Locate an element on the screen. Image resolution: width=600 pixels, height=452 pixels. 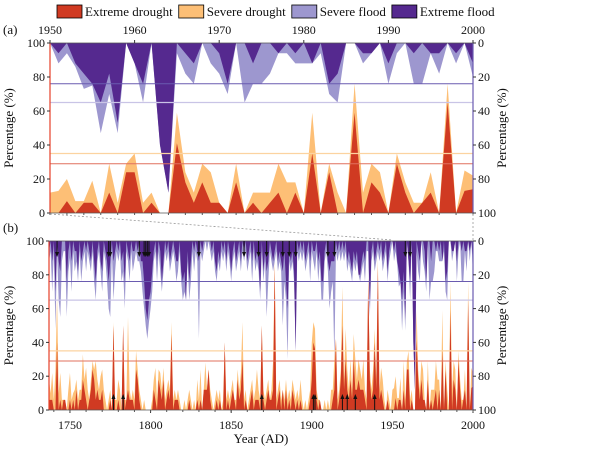
x-tick-label: 1980 is located at coordinates (304, 30).